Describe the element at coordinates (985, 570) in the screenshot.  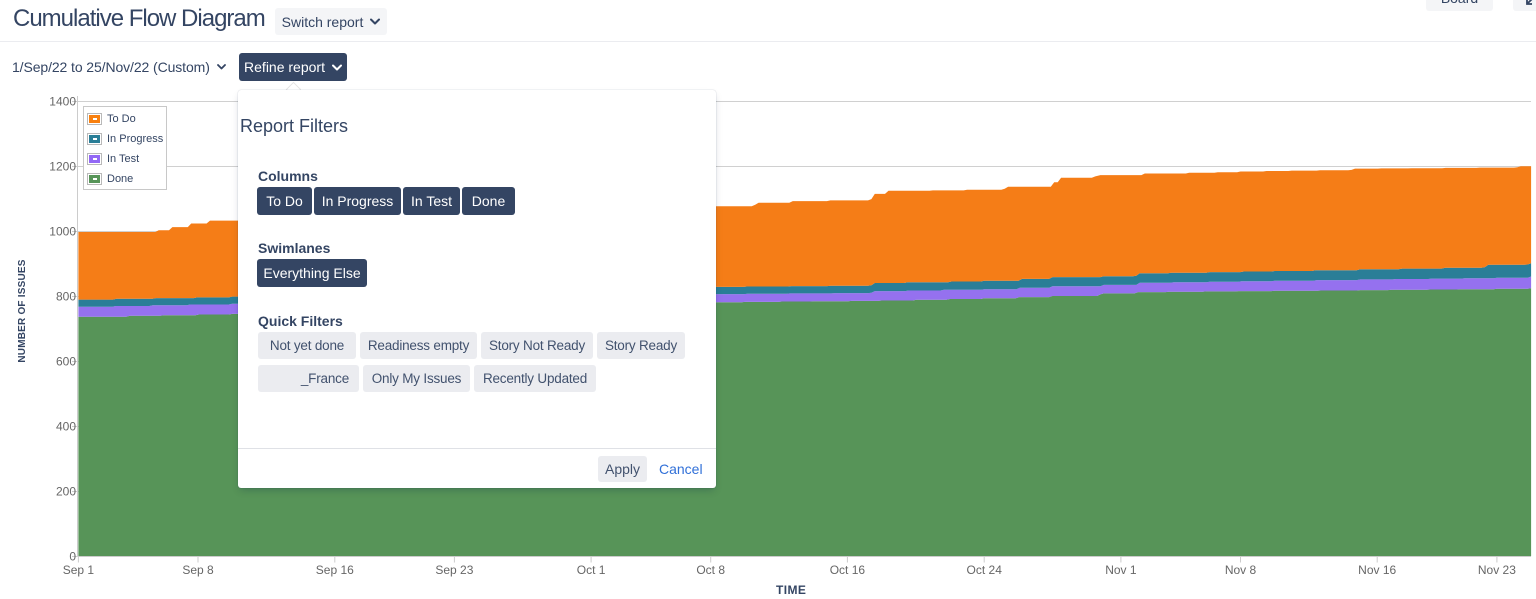
I see `svg-text: Oct 24` at that location.